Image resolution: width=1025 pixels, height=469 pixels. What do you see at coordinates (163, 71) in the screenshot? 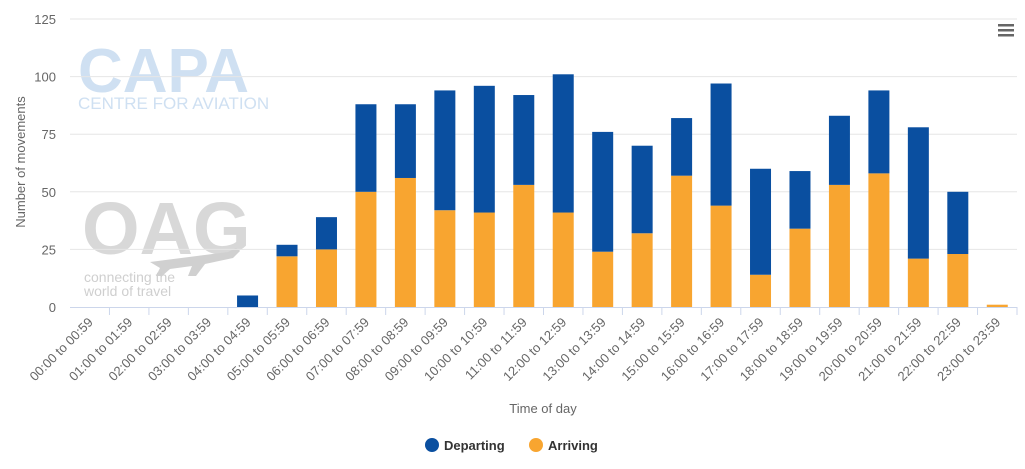
I see `capa-watermark-title: CAPA` at bounding box center [163, 71].